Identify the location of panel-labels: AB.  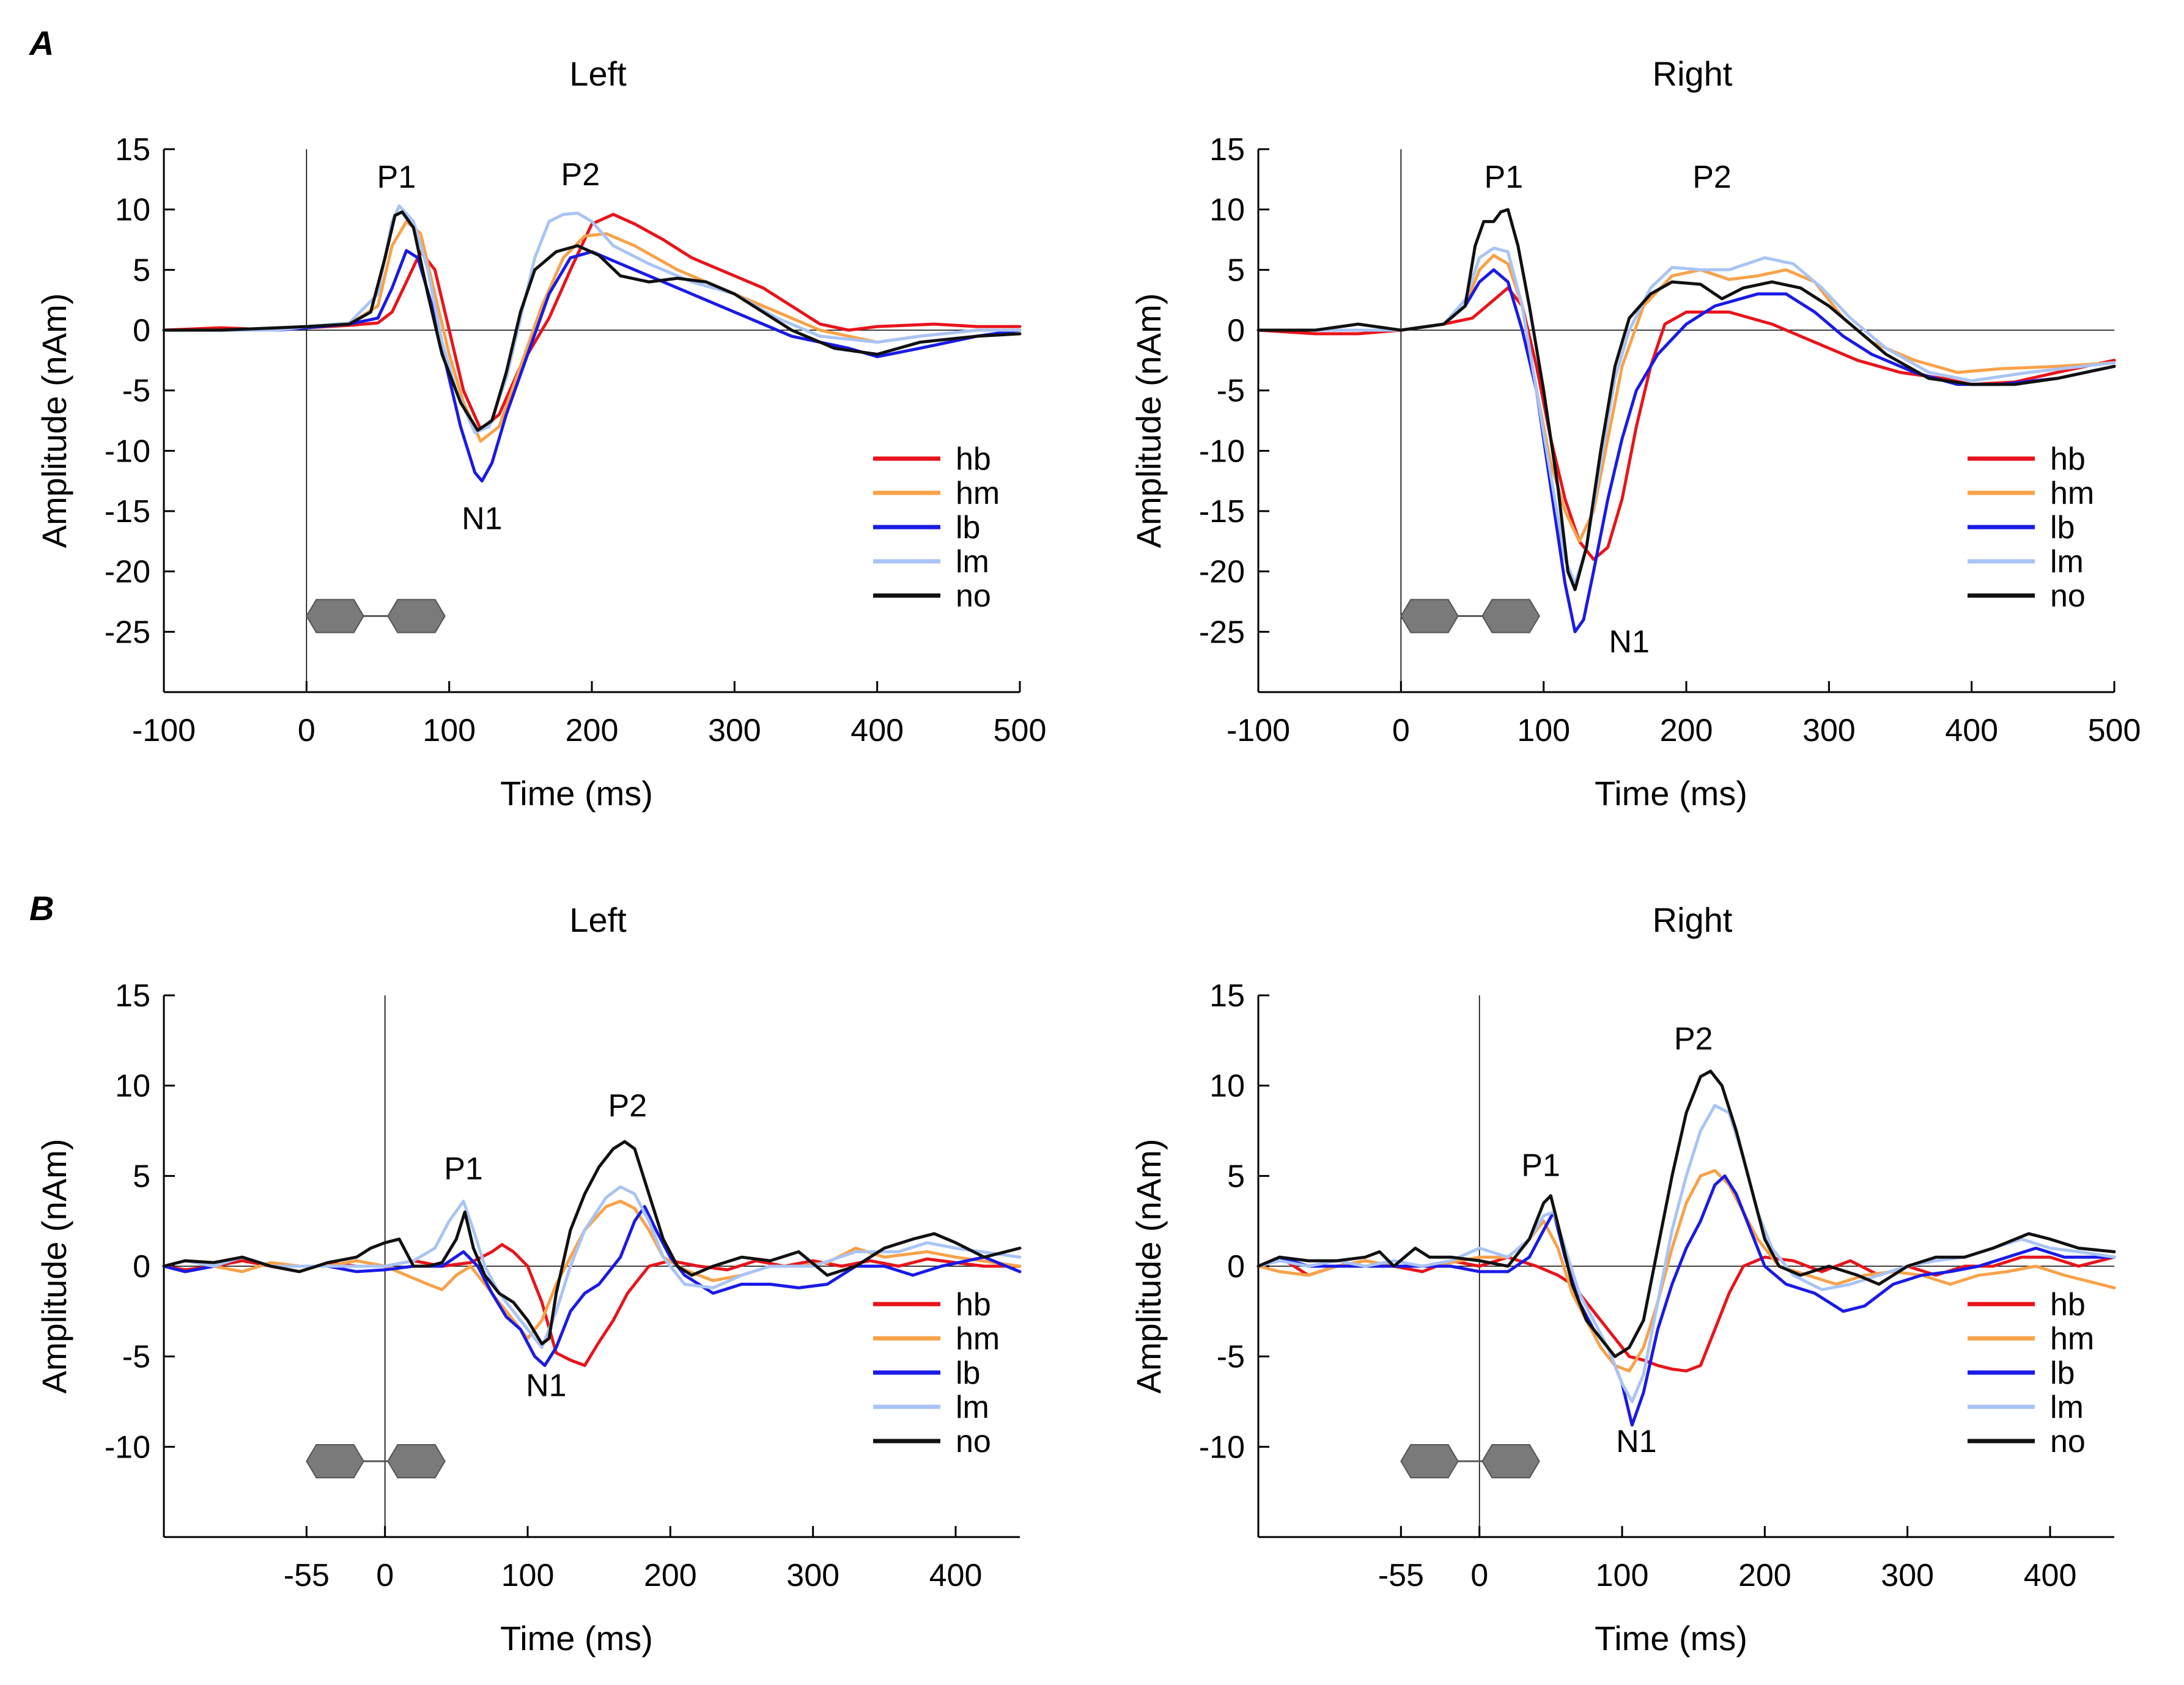
(41, 475).